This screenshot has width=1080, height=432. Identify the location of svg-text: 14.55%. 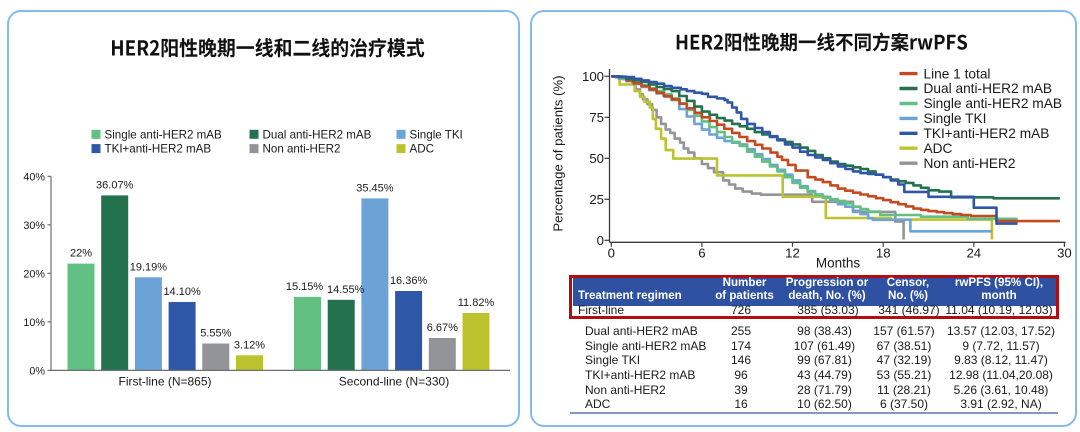
(346, 290).